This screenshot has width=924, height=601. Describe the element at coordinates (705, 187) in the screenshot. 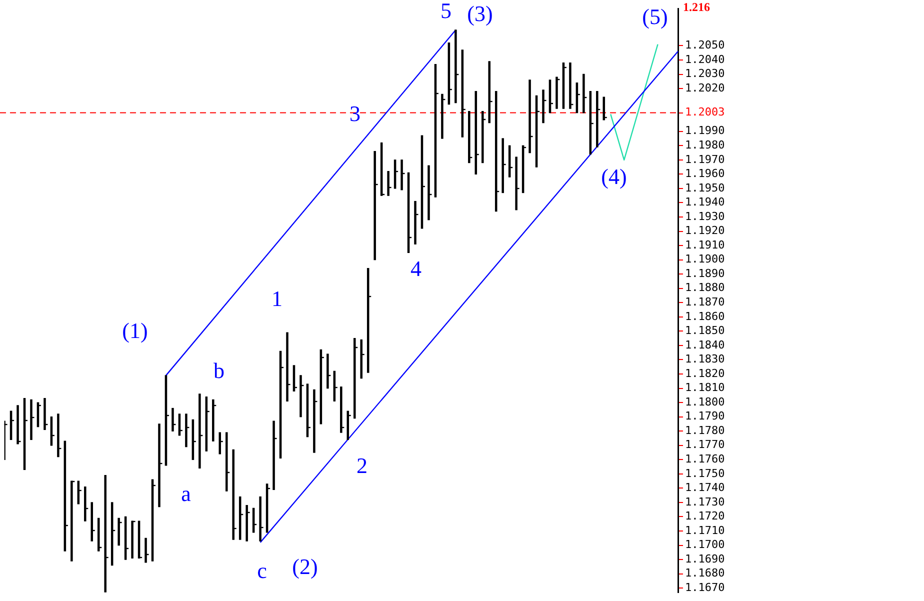

I see `y-tick-label: 1.1950` at that location.